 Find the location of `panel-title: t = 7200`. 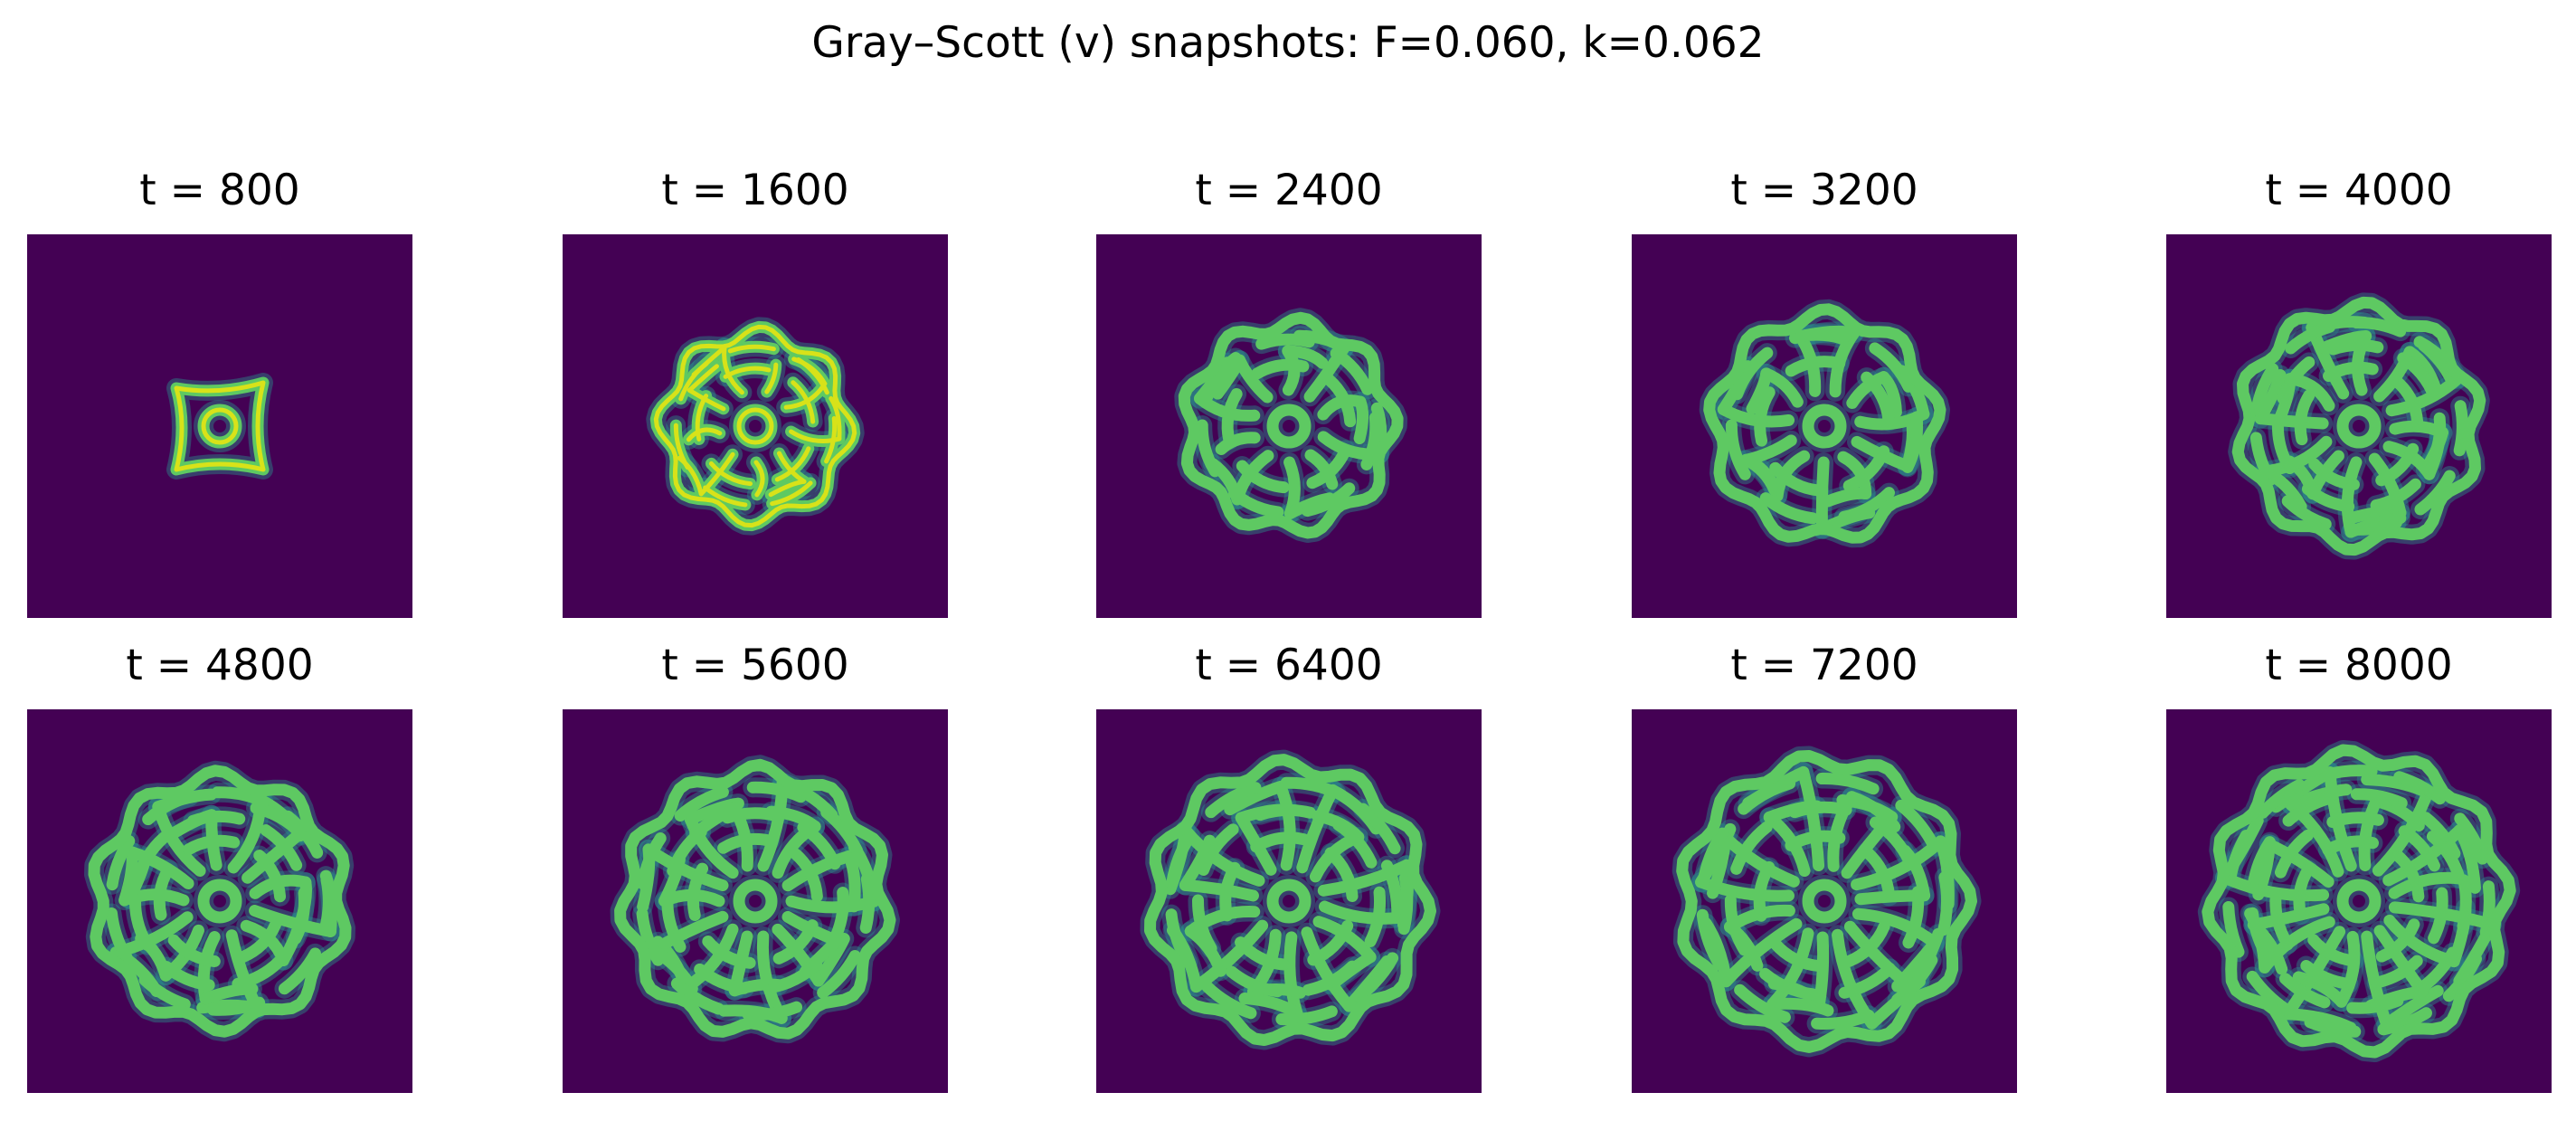

panel-title: t = 7200 is located at coordinates (1824, 665).